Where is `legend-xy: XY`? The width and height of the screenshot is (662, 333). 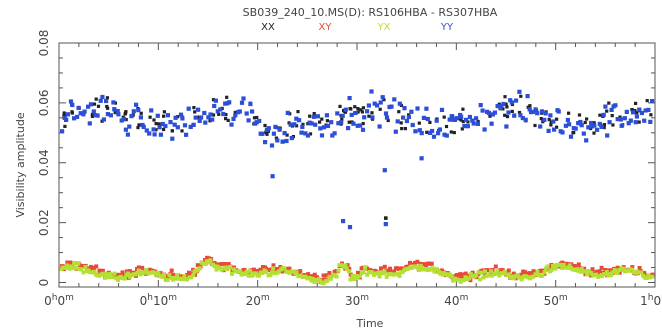
legend-xy: XY is located at coordinates (326, 27).